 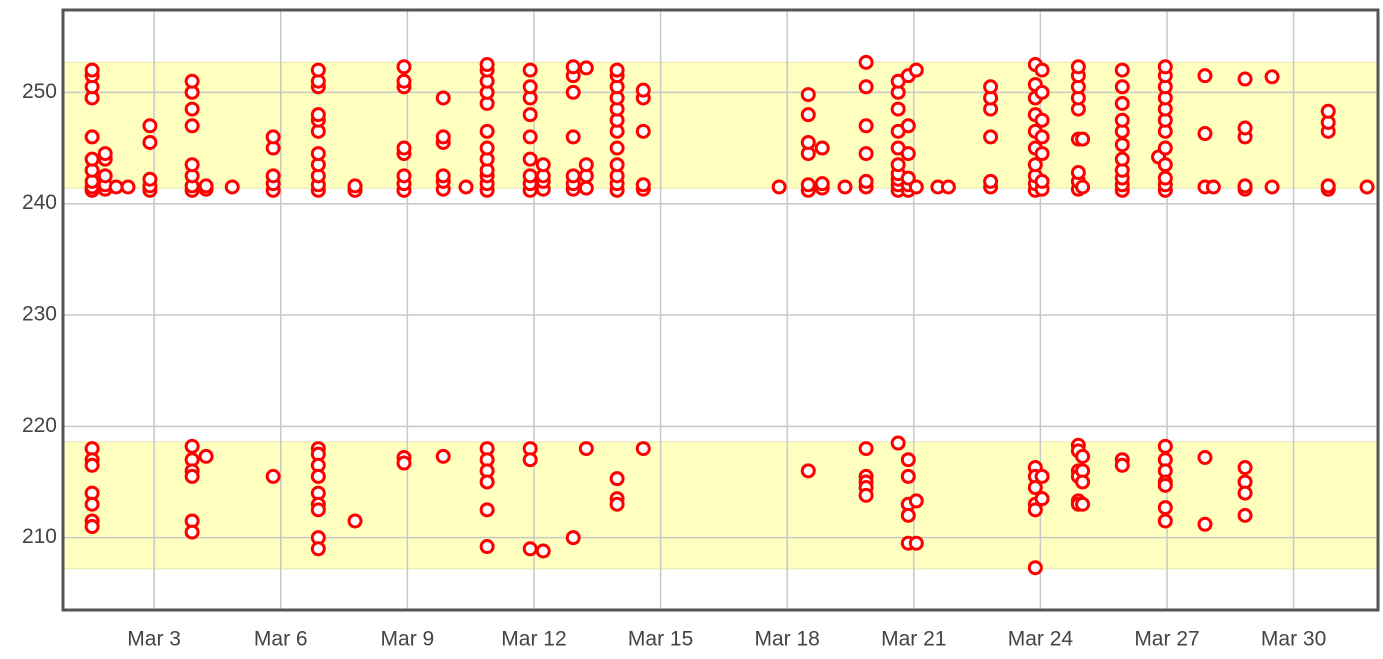 I want to click on y-tick-label: 240, so click(x=39, y=202).